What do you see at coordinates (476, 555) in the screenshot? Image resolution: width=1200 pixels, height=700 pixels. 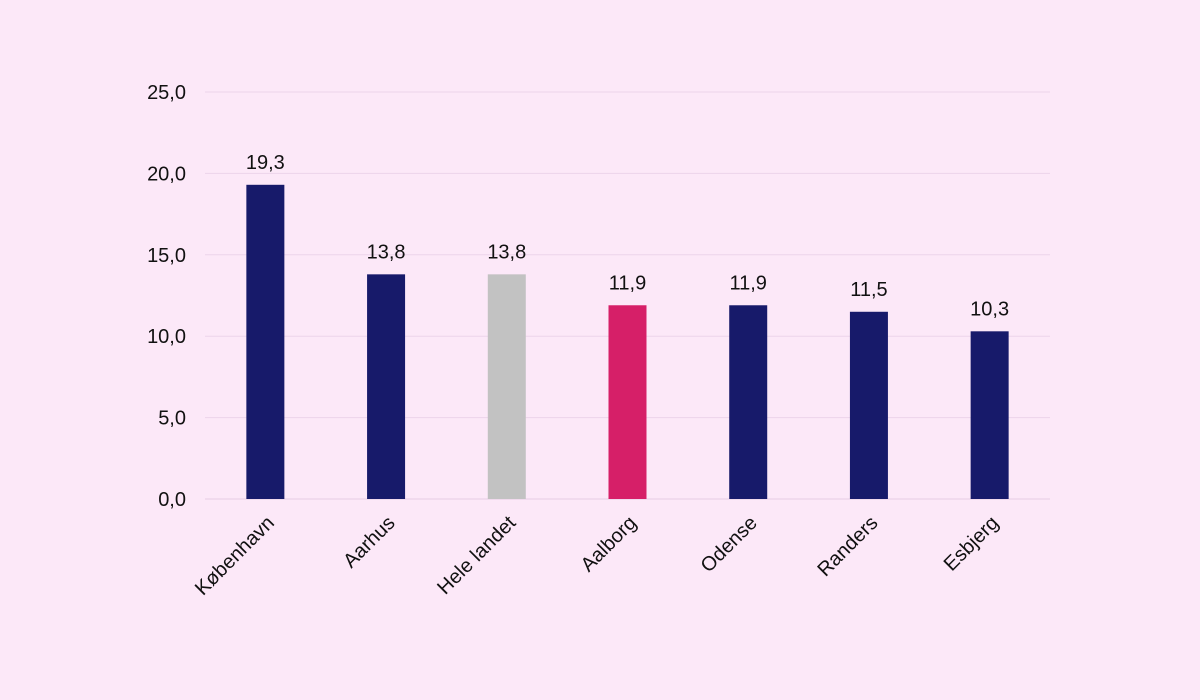 I see `x-category-label: Hele landet` at bounding box center [476, 555].